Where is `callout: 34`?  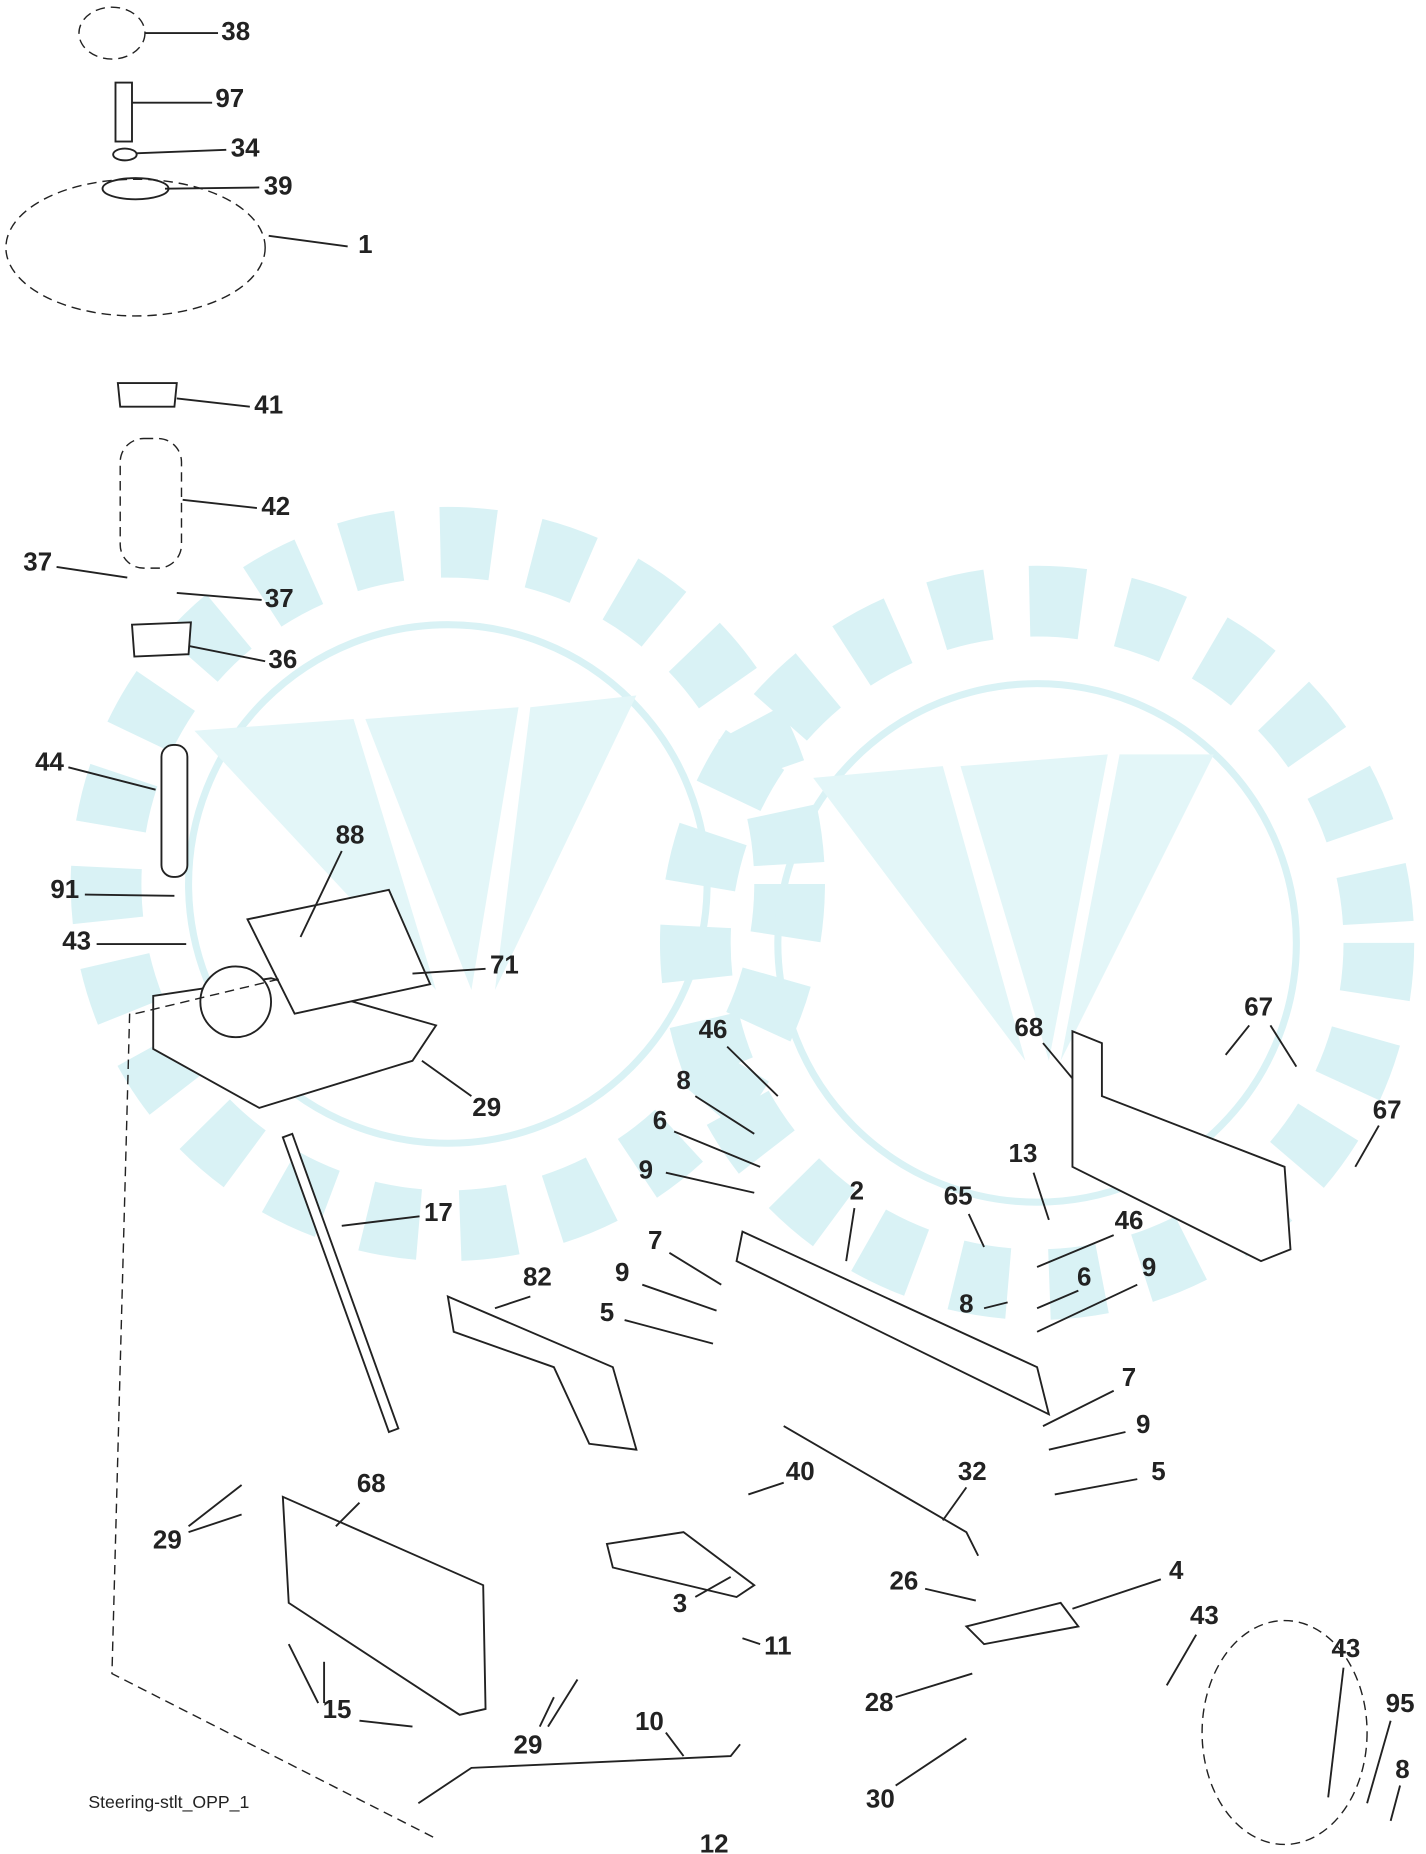 callout: 34 is located at coordinates (197, 149).